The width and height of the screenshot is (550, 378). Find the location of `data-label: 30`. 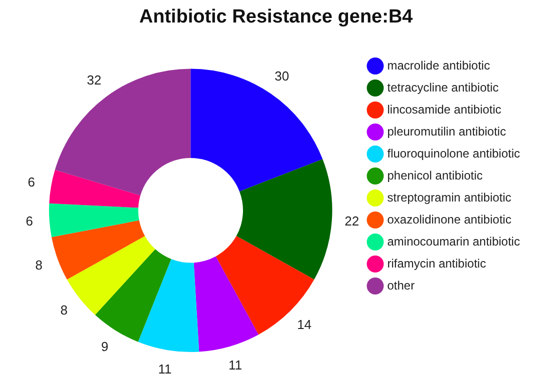

data-label: 30 is located at coordinates (282, 76).